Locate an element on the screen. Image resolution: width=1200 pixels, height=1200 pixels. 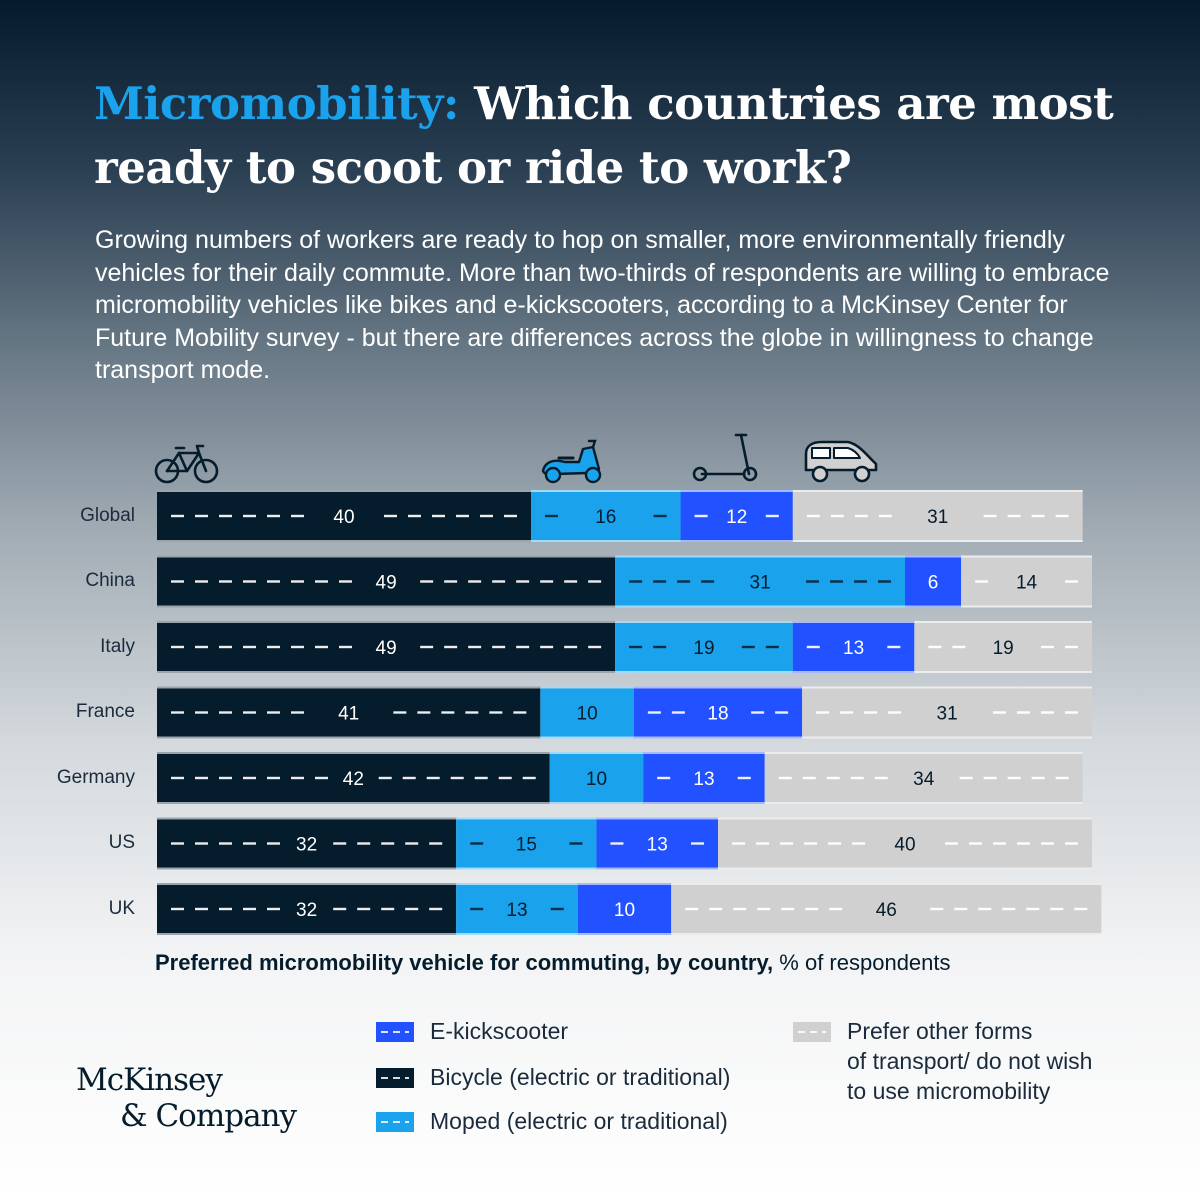
value-label-italy-moped: 19 is located at coordinates (703, 648).